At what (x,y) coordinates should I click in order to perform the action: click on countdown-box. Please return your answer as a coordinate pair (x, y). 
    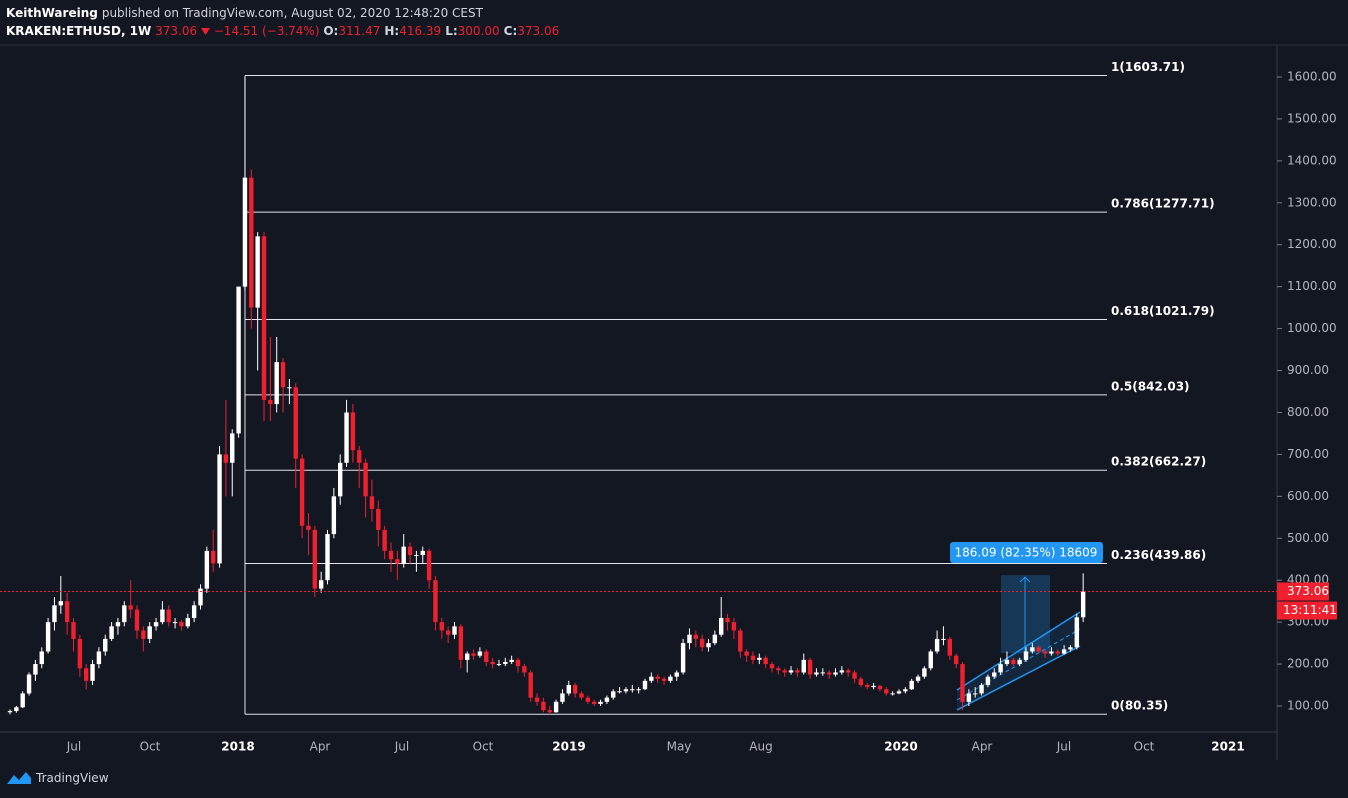
    Looking at the image, I should click on (1307, 610).